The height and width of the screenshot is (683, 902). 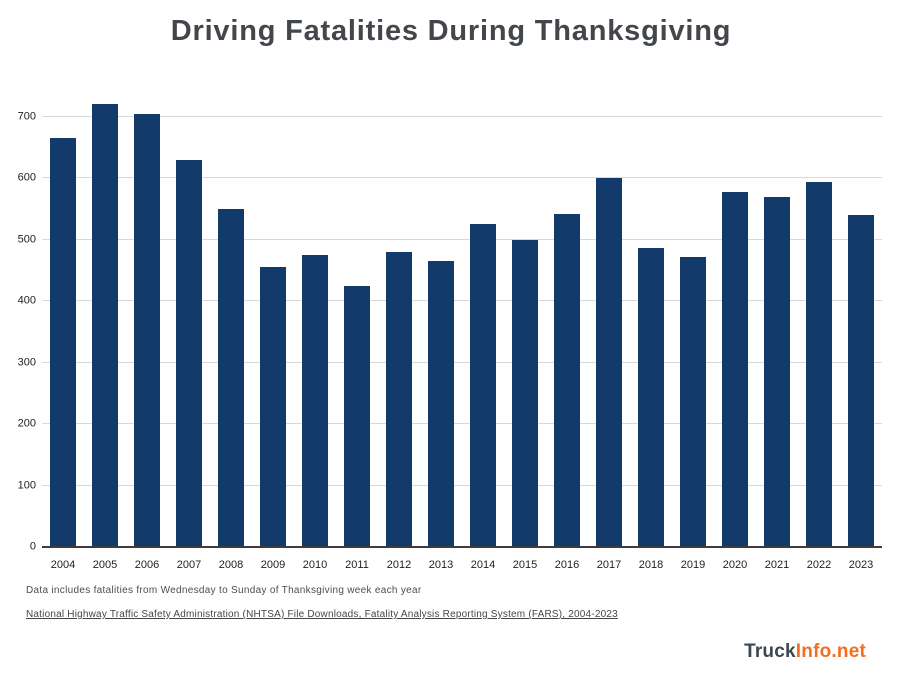 I want to click on page-title: Driving Fatalities During Thanksgiving, so click(x=451, y=31).